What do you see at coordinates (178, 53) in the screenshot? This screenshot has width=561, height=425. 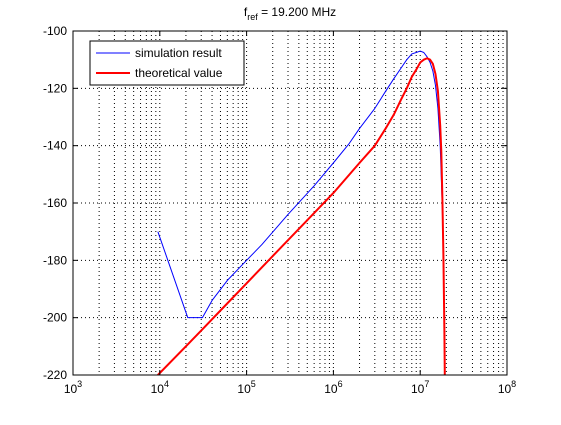 I see `legend-label: simulation result` at bounding box center [178, 53].